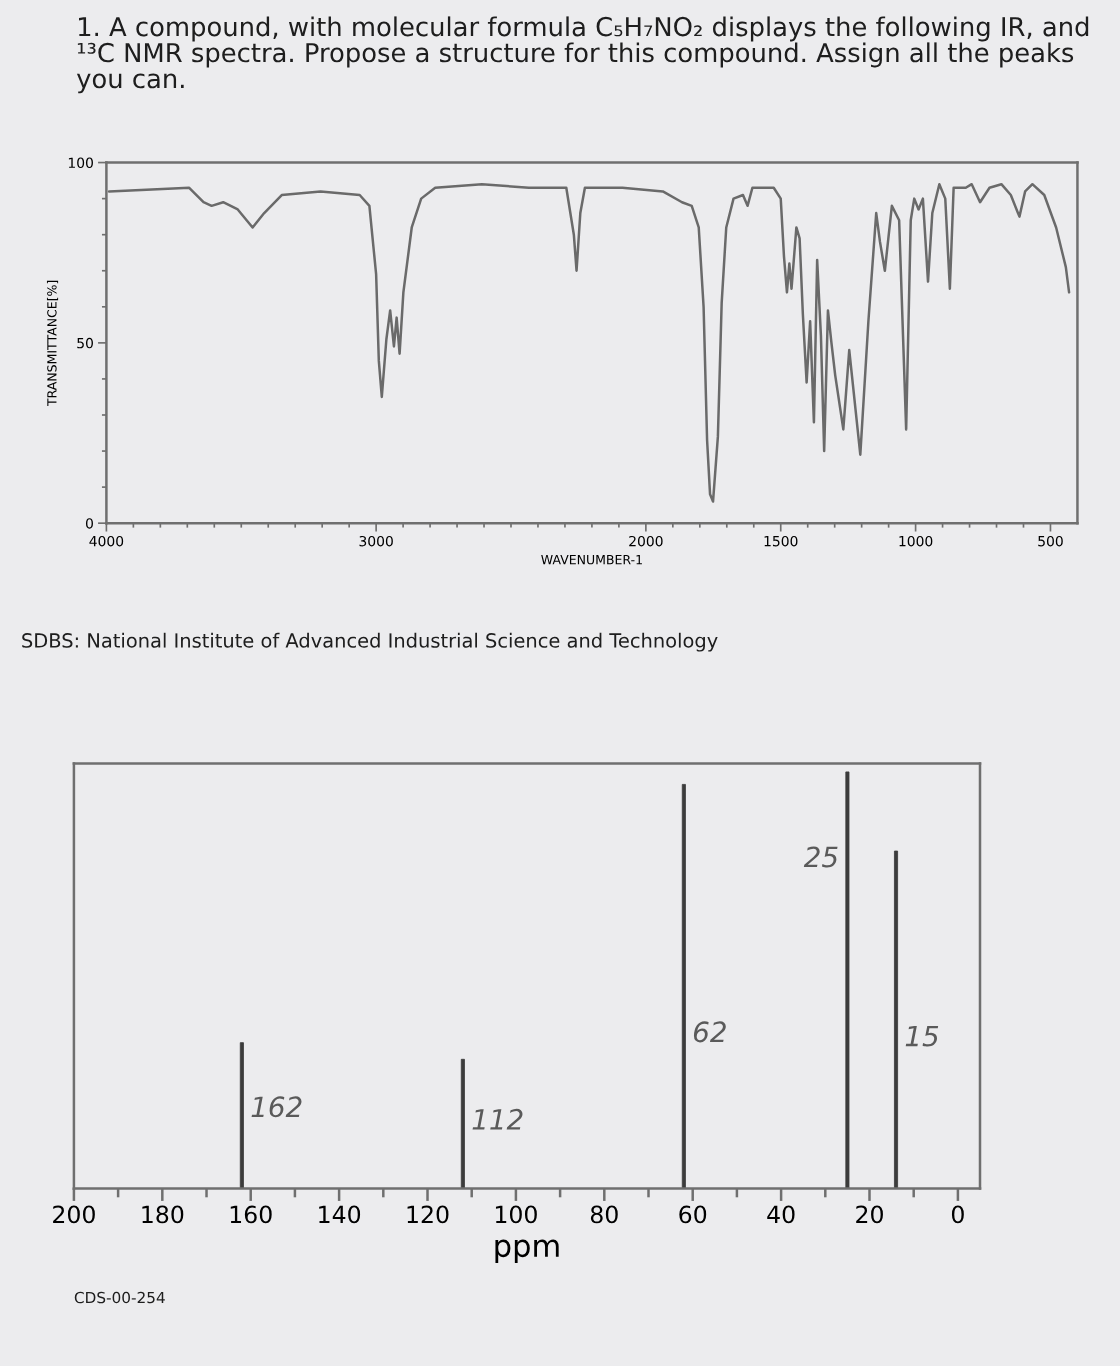  Describe the element at coordinates (370, 642) in the screenshot. I see `text: SDBS: National Institute of Advanced Industrial Science and Technology` at that location.